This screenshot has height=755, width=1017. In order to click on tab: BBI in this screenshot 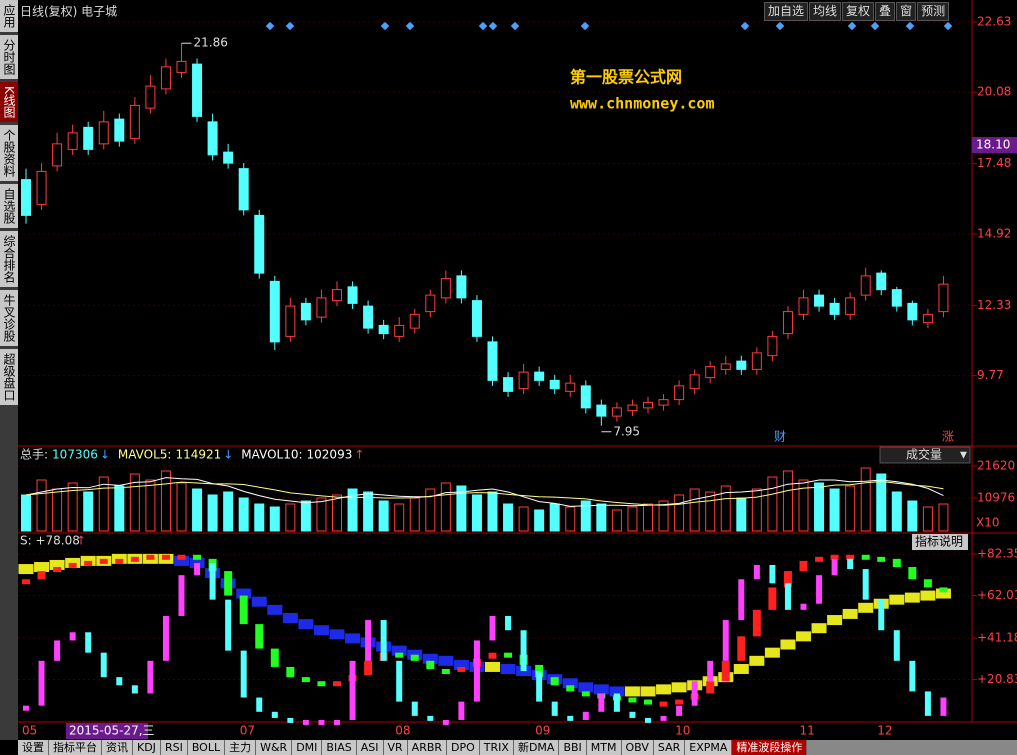, I will do `click(573, 747)`.